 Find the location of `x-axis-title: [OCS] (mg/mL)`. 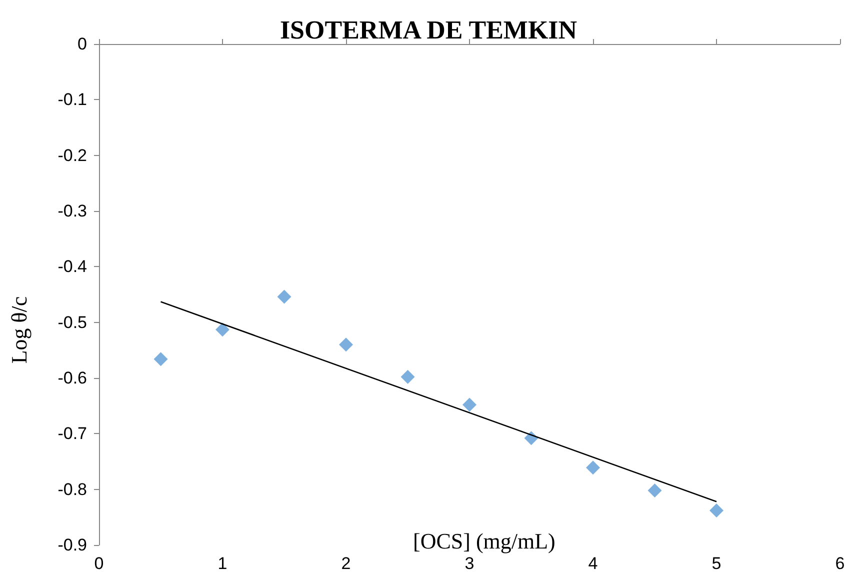

x-axis-title: [OCS] (mg/mL) is located at coordinates (484, 541).